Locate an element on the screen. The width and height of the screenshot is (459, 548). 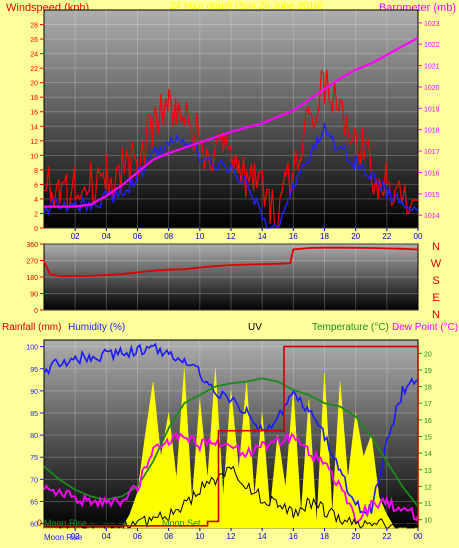
x-tick-label: 16 is located at coordinates (293, 236).